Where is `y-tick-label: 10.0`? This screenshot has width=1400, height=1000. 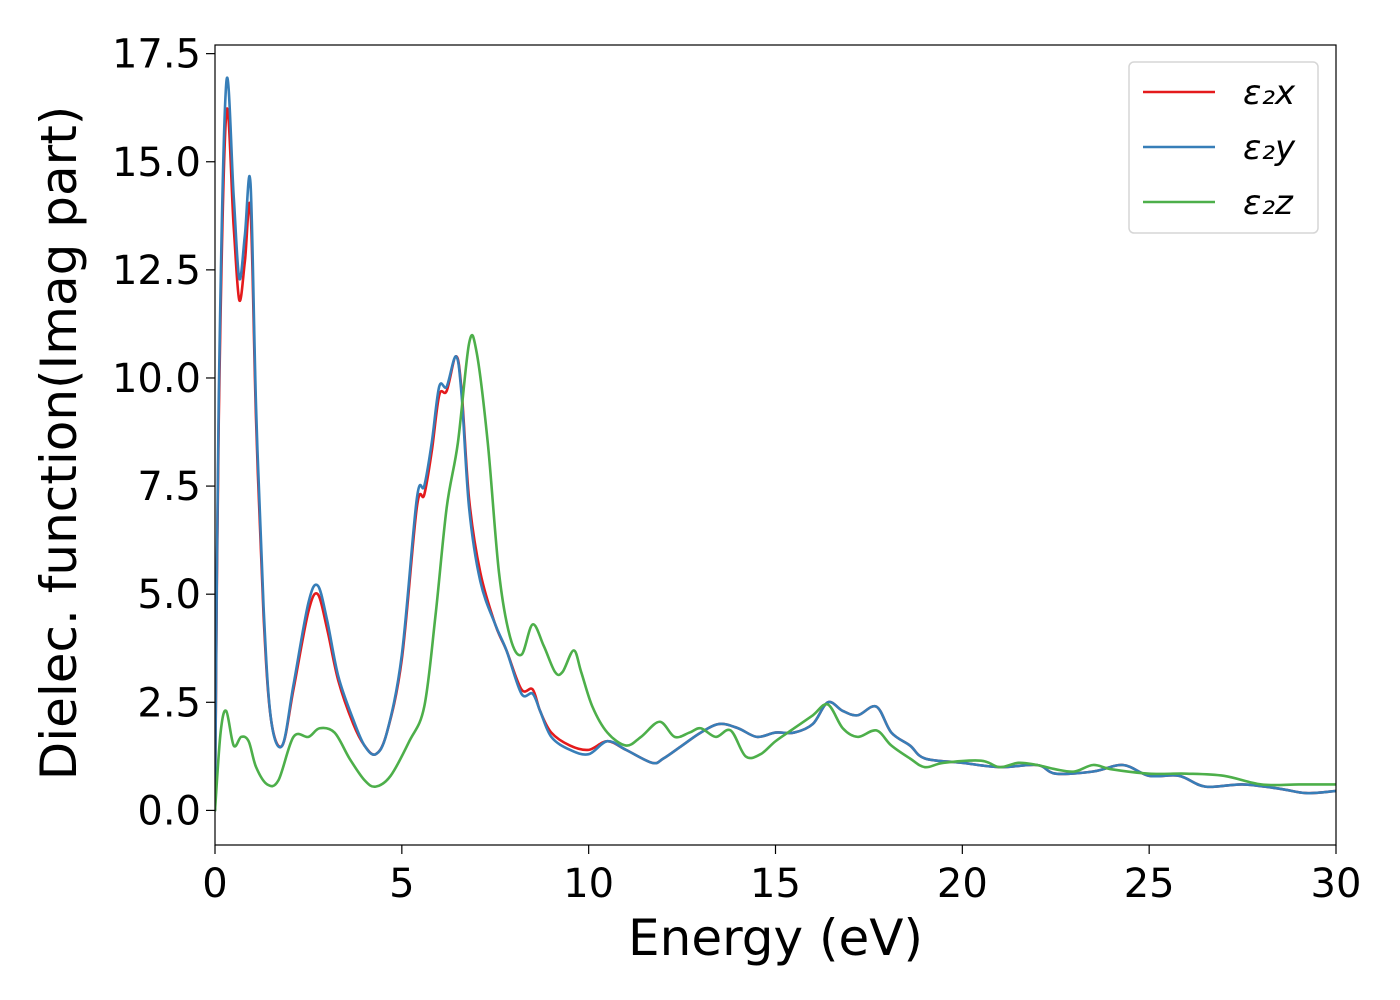
y-tick-label: 10.0 is located at coordinates (156, 379).